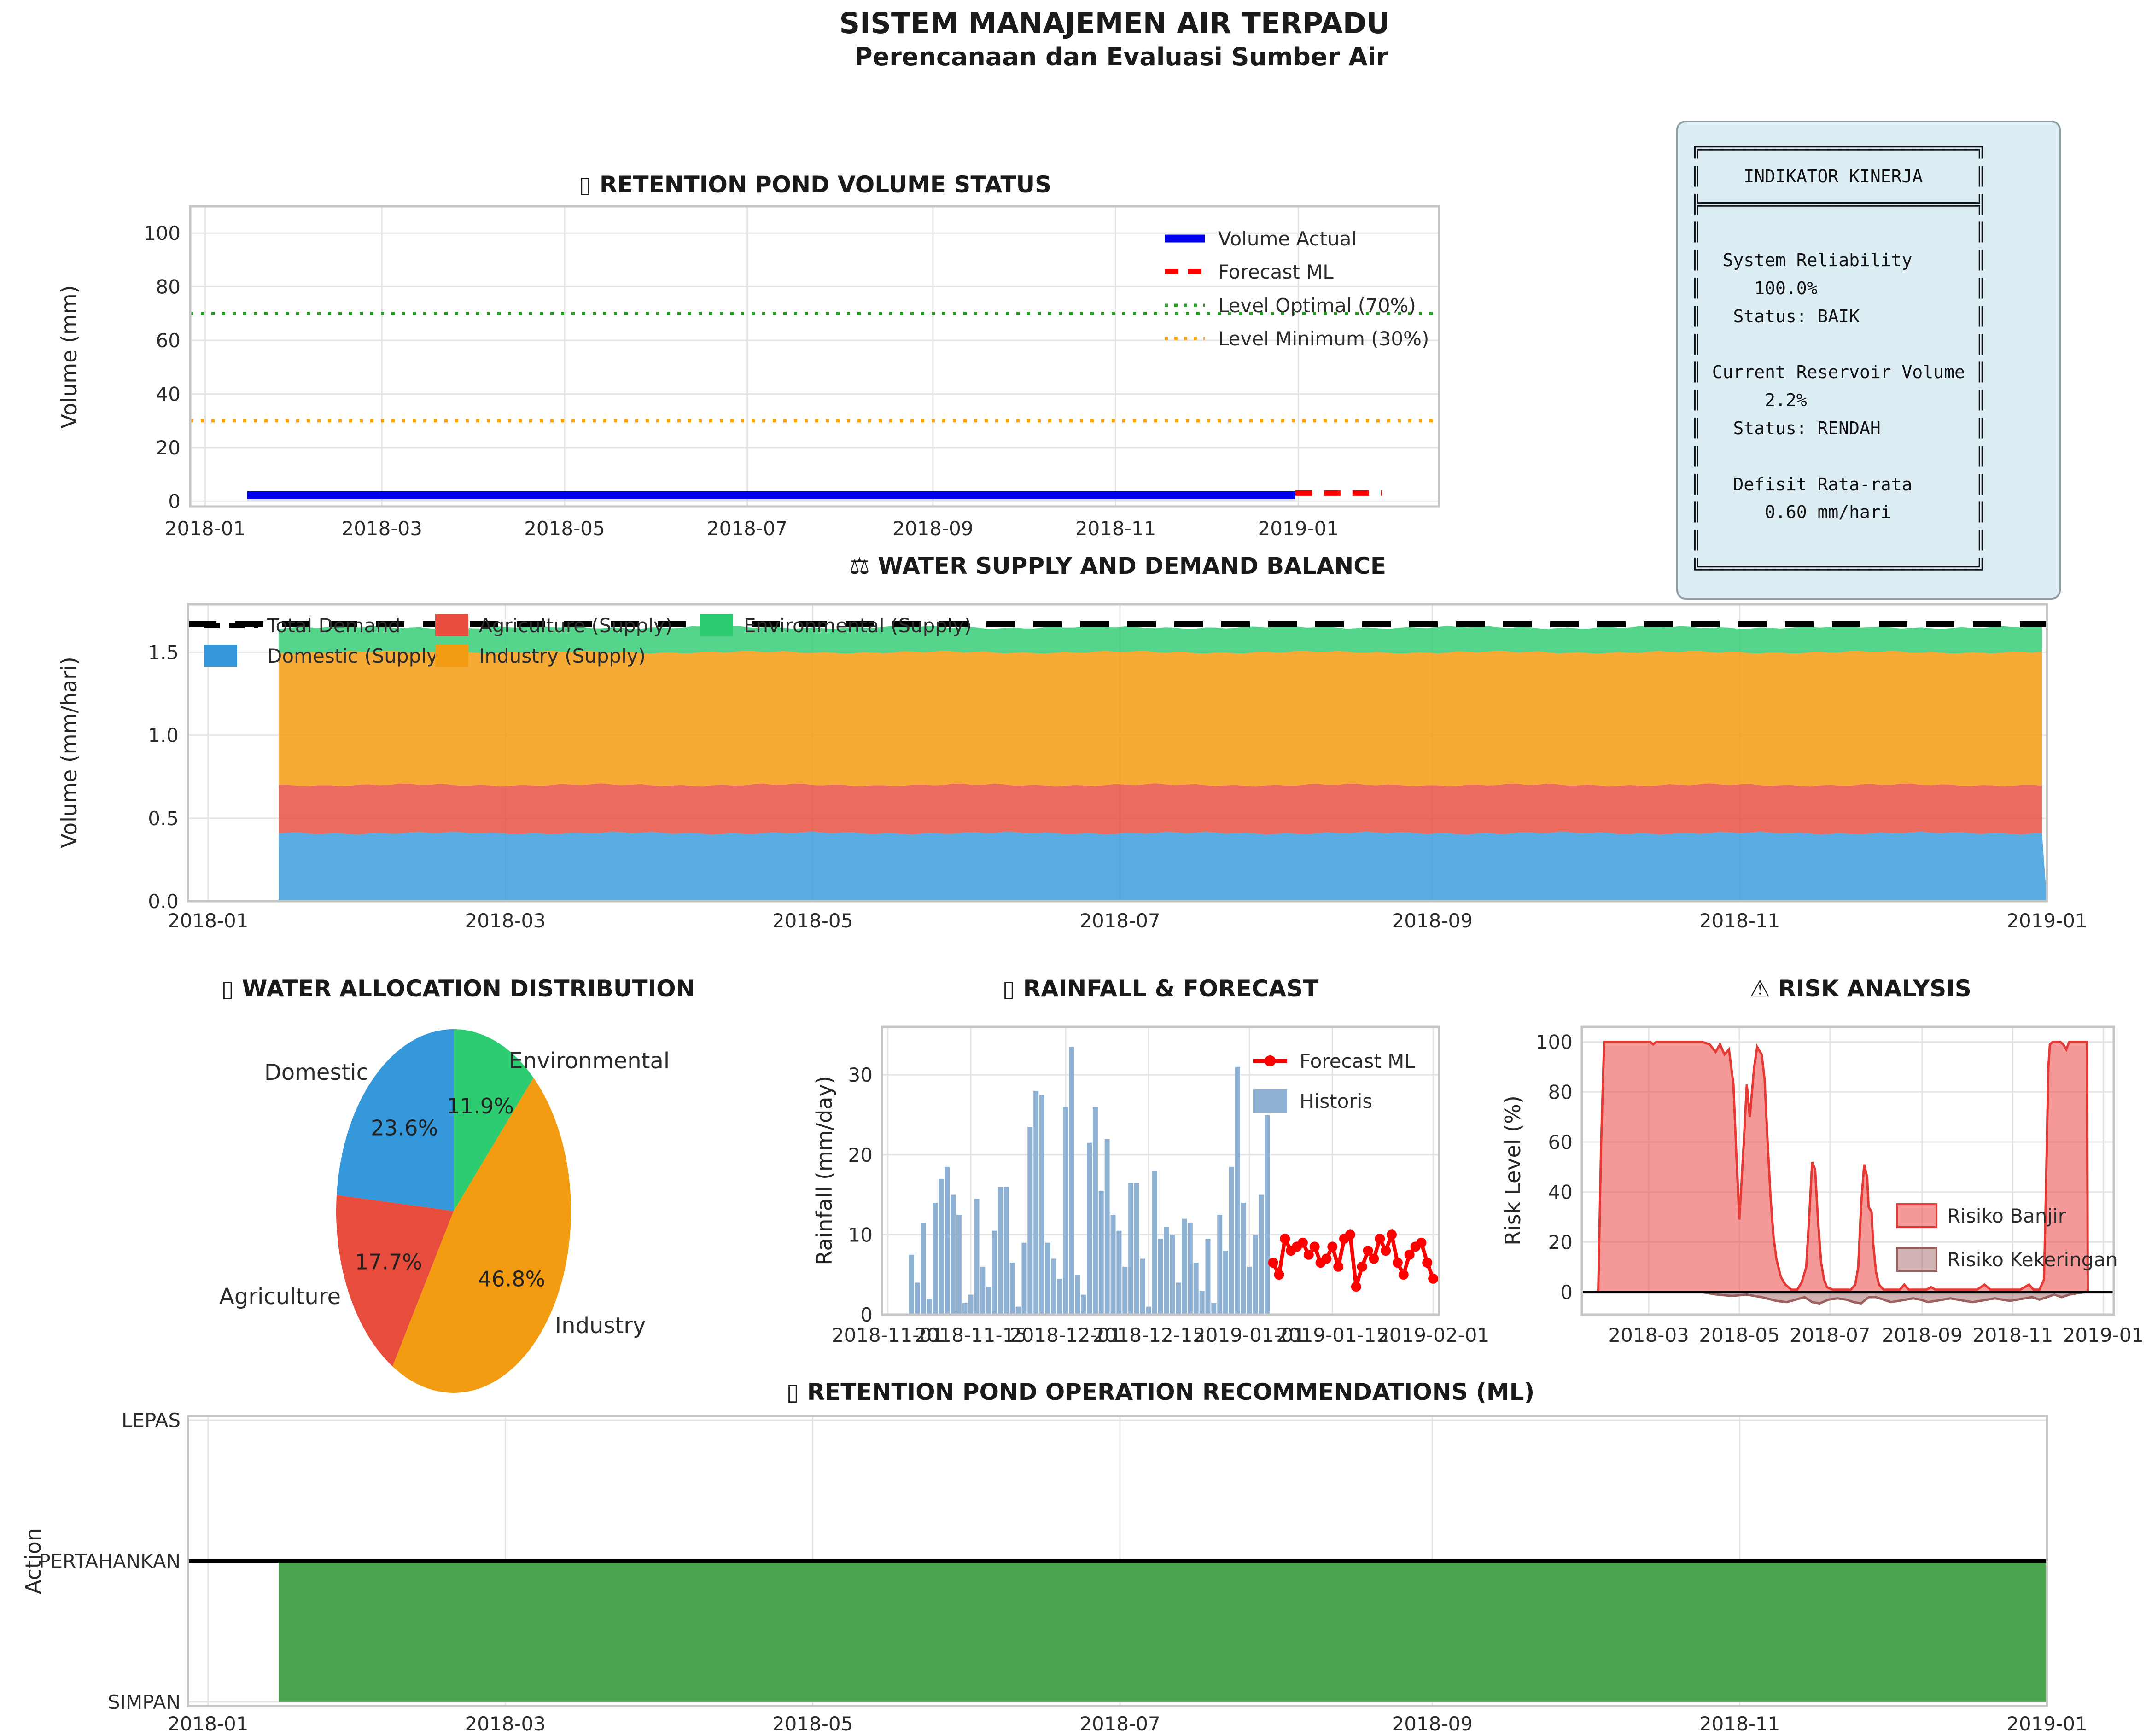 The image size is (2146, 1736). Describe the element at coordinates (1860, 989) in the screenshot. I see `risk-chart-title: ⚠ RISK ANALYSIS` at that location.